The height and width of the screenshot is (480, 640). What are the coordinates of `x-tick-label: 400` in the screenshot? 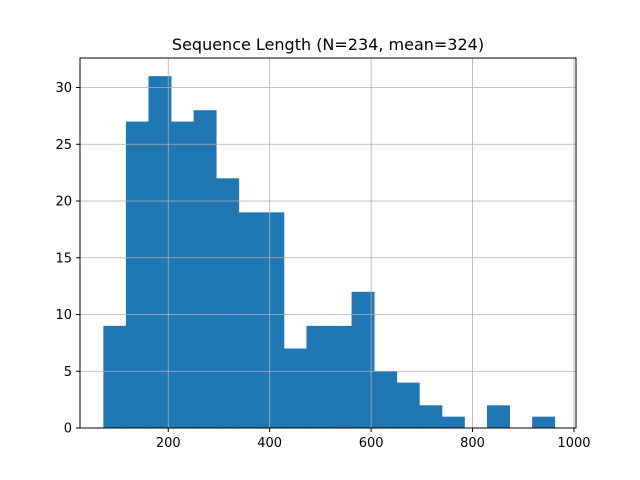 It's located at (269, 443).